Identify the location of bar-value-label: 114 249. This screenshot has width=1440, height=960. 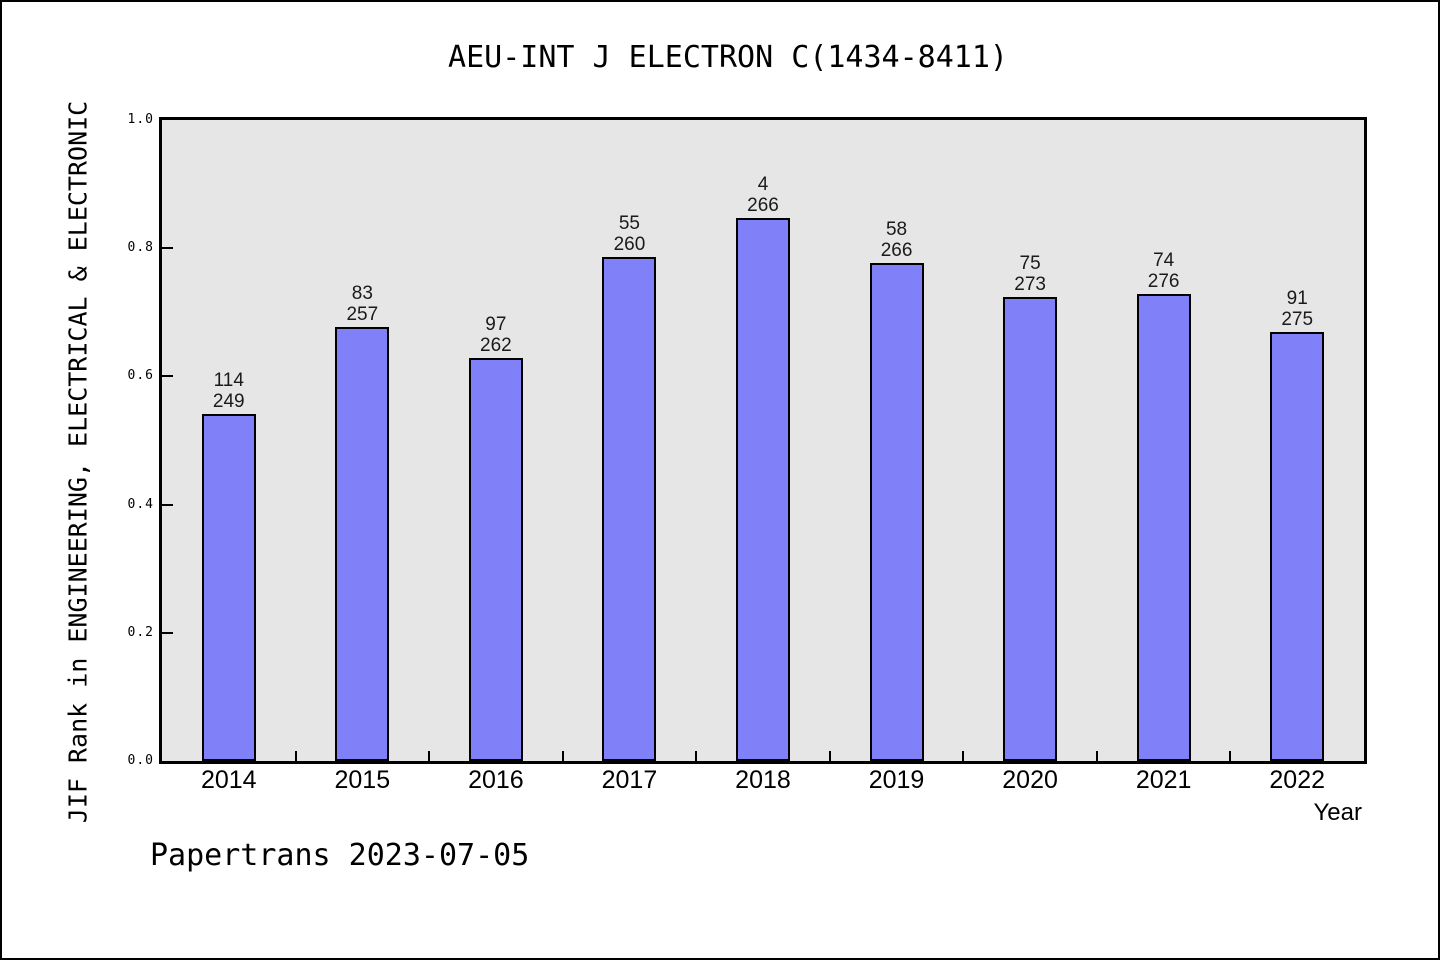
(229, 391).